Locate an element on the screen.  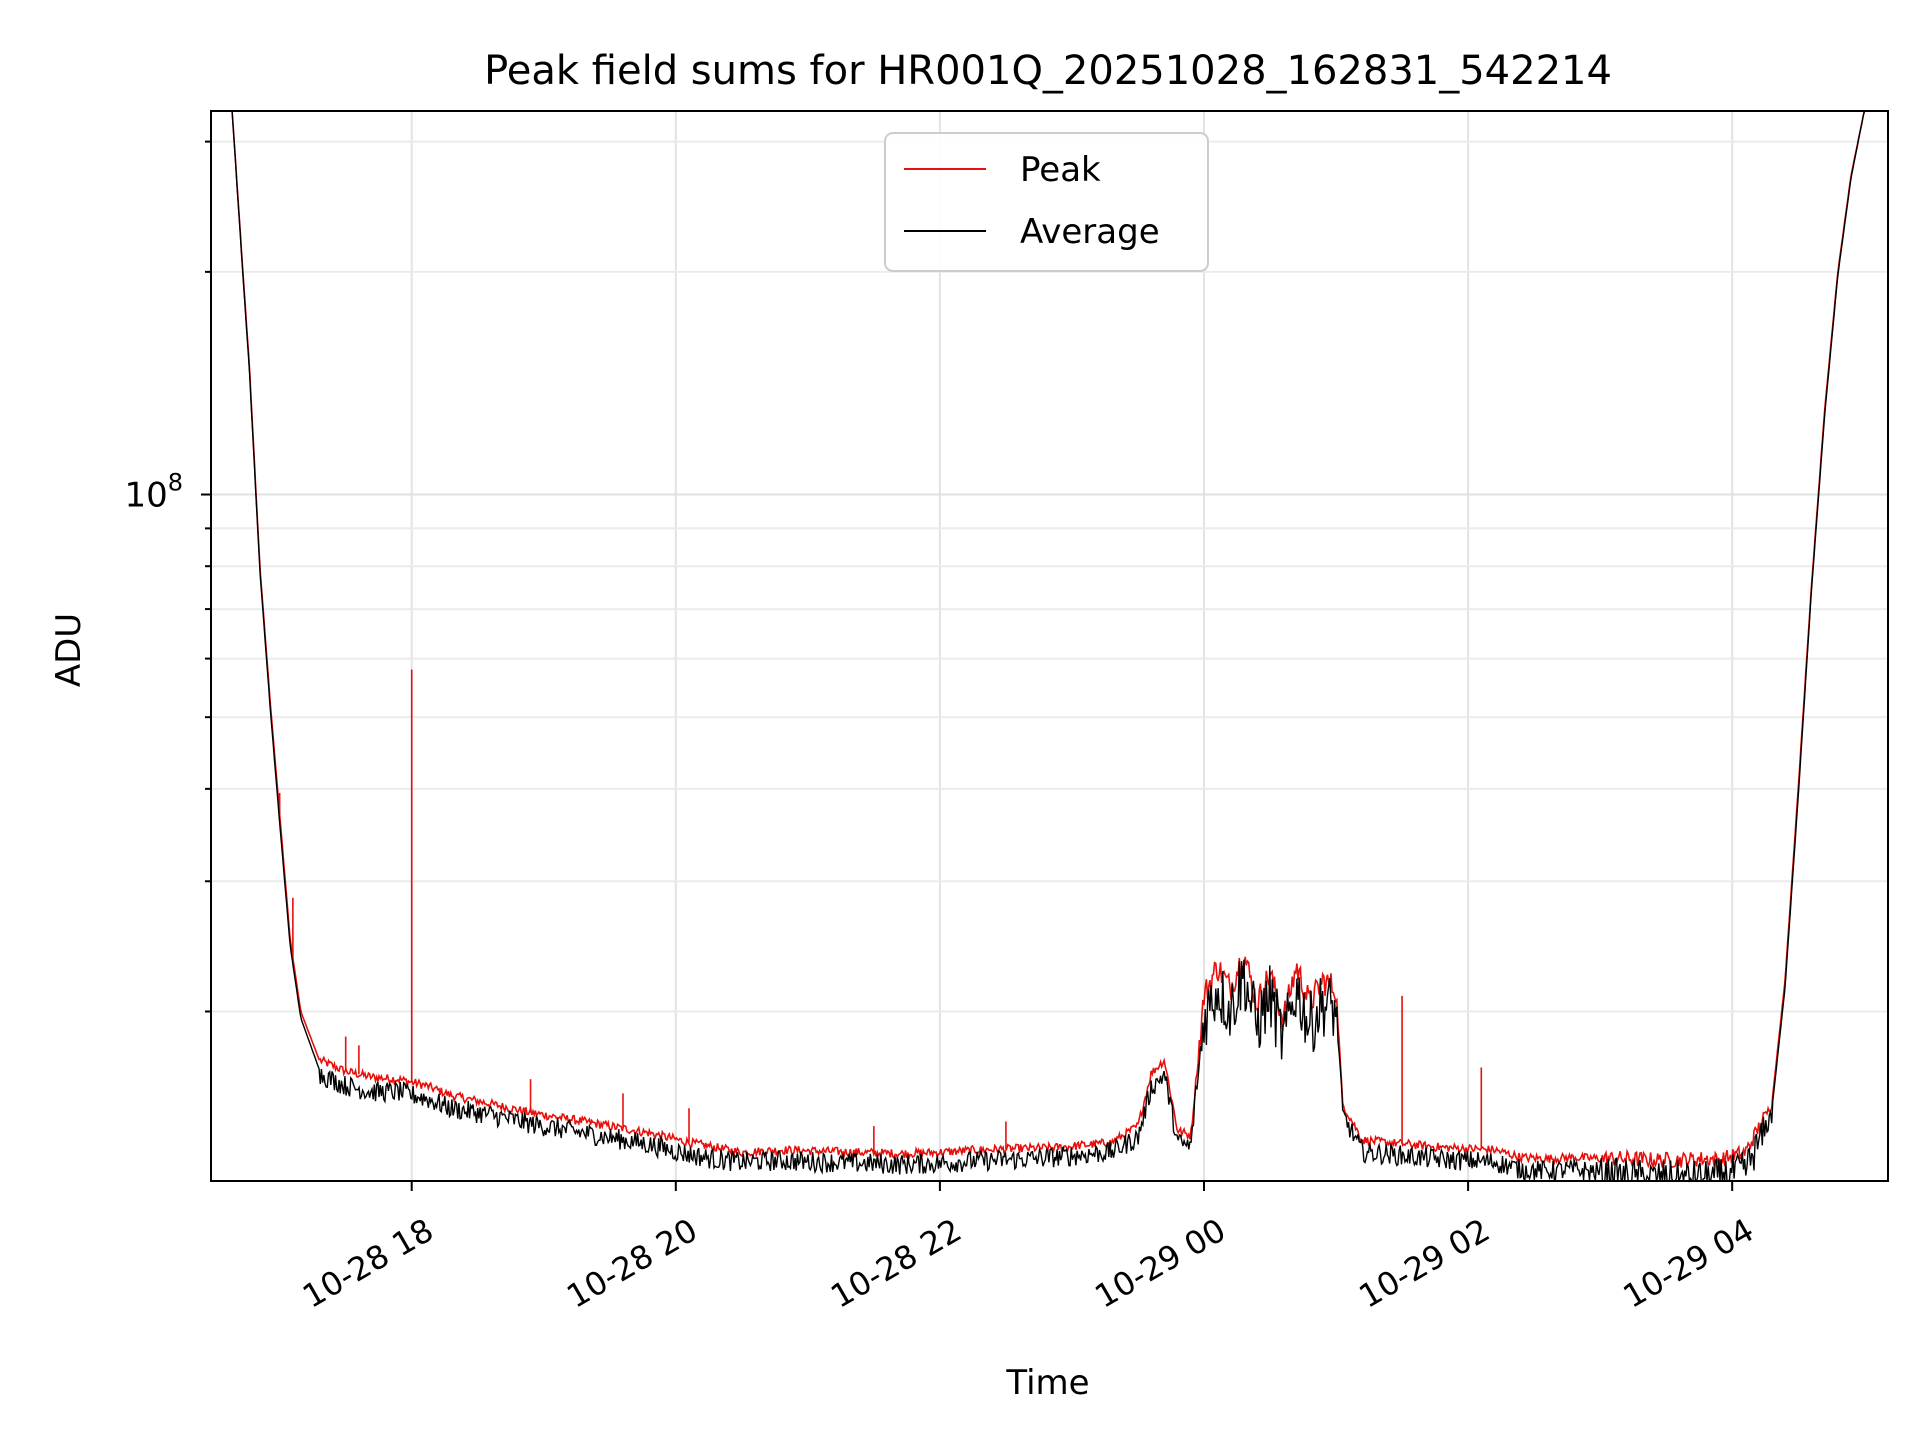
x-axis-label: Time is located at coordinates (1047, 1383).